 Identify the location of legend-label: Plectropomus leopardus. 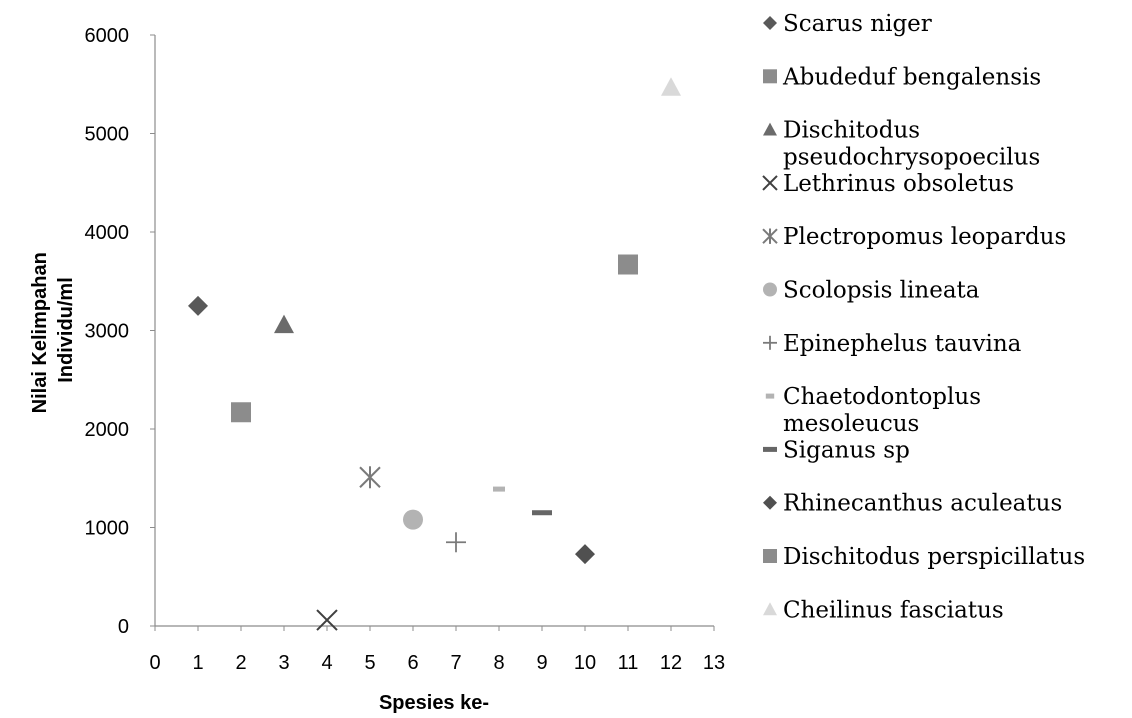
(924, 237).